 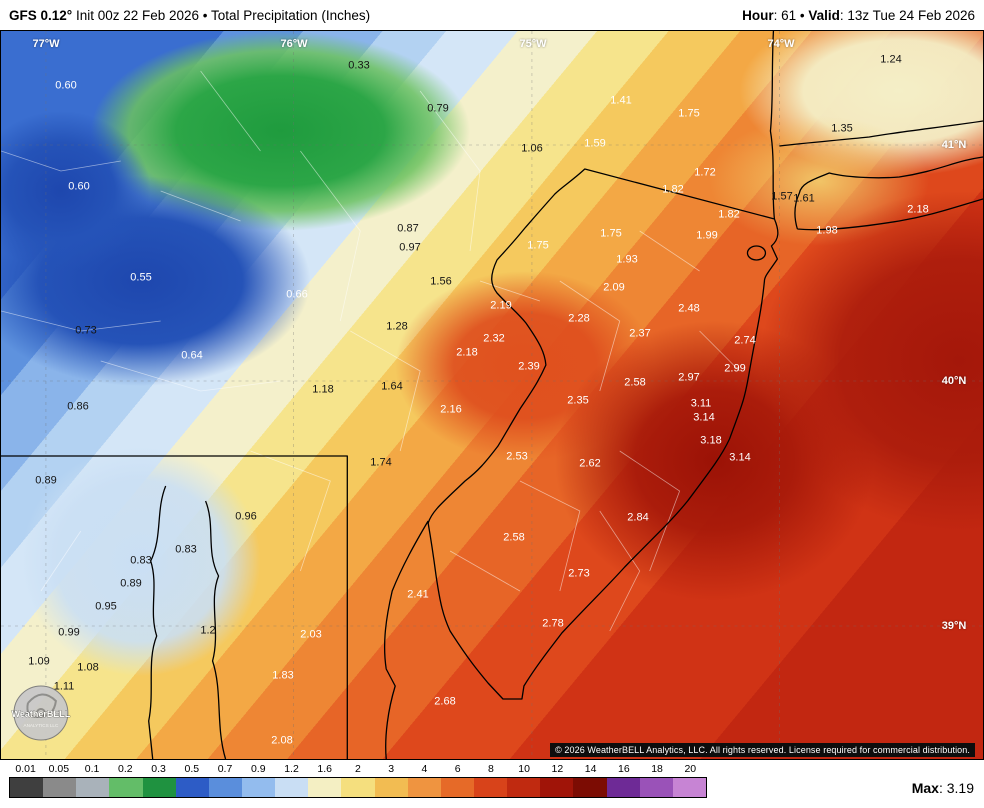 What do you see at coordinates (157, 622) in the screenshot?
I see `chesapeake-west-shore` at bounding box center [157, 622].